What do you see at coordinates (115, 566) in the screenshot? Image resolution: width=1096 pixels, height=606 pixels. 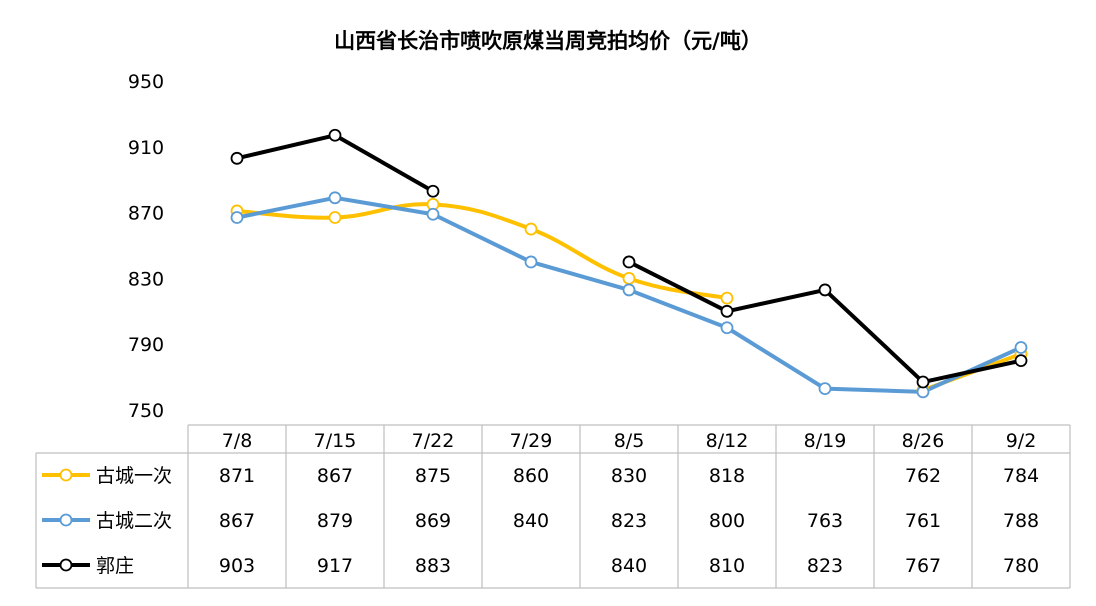 I see `legend-label-guozhuang: 郭庄` at bounding box center [115, 566].